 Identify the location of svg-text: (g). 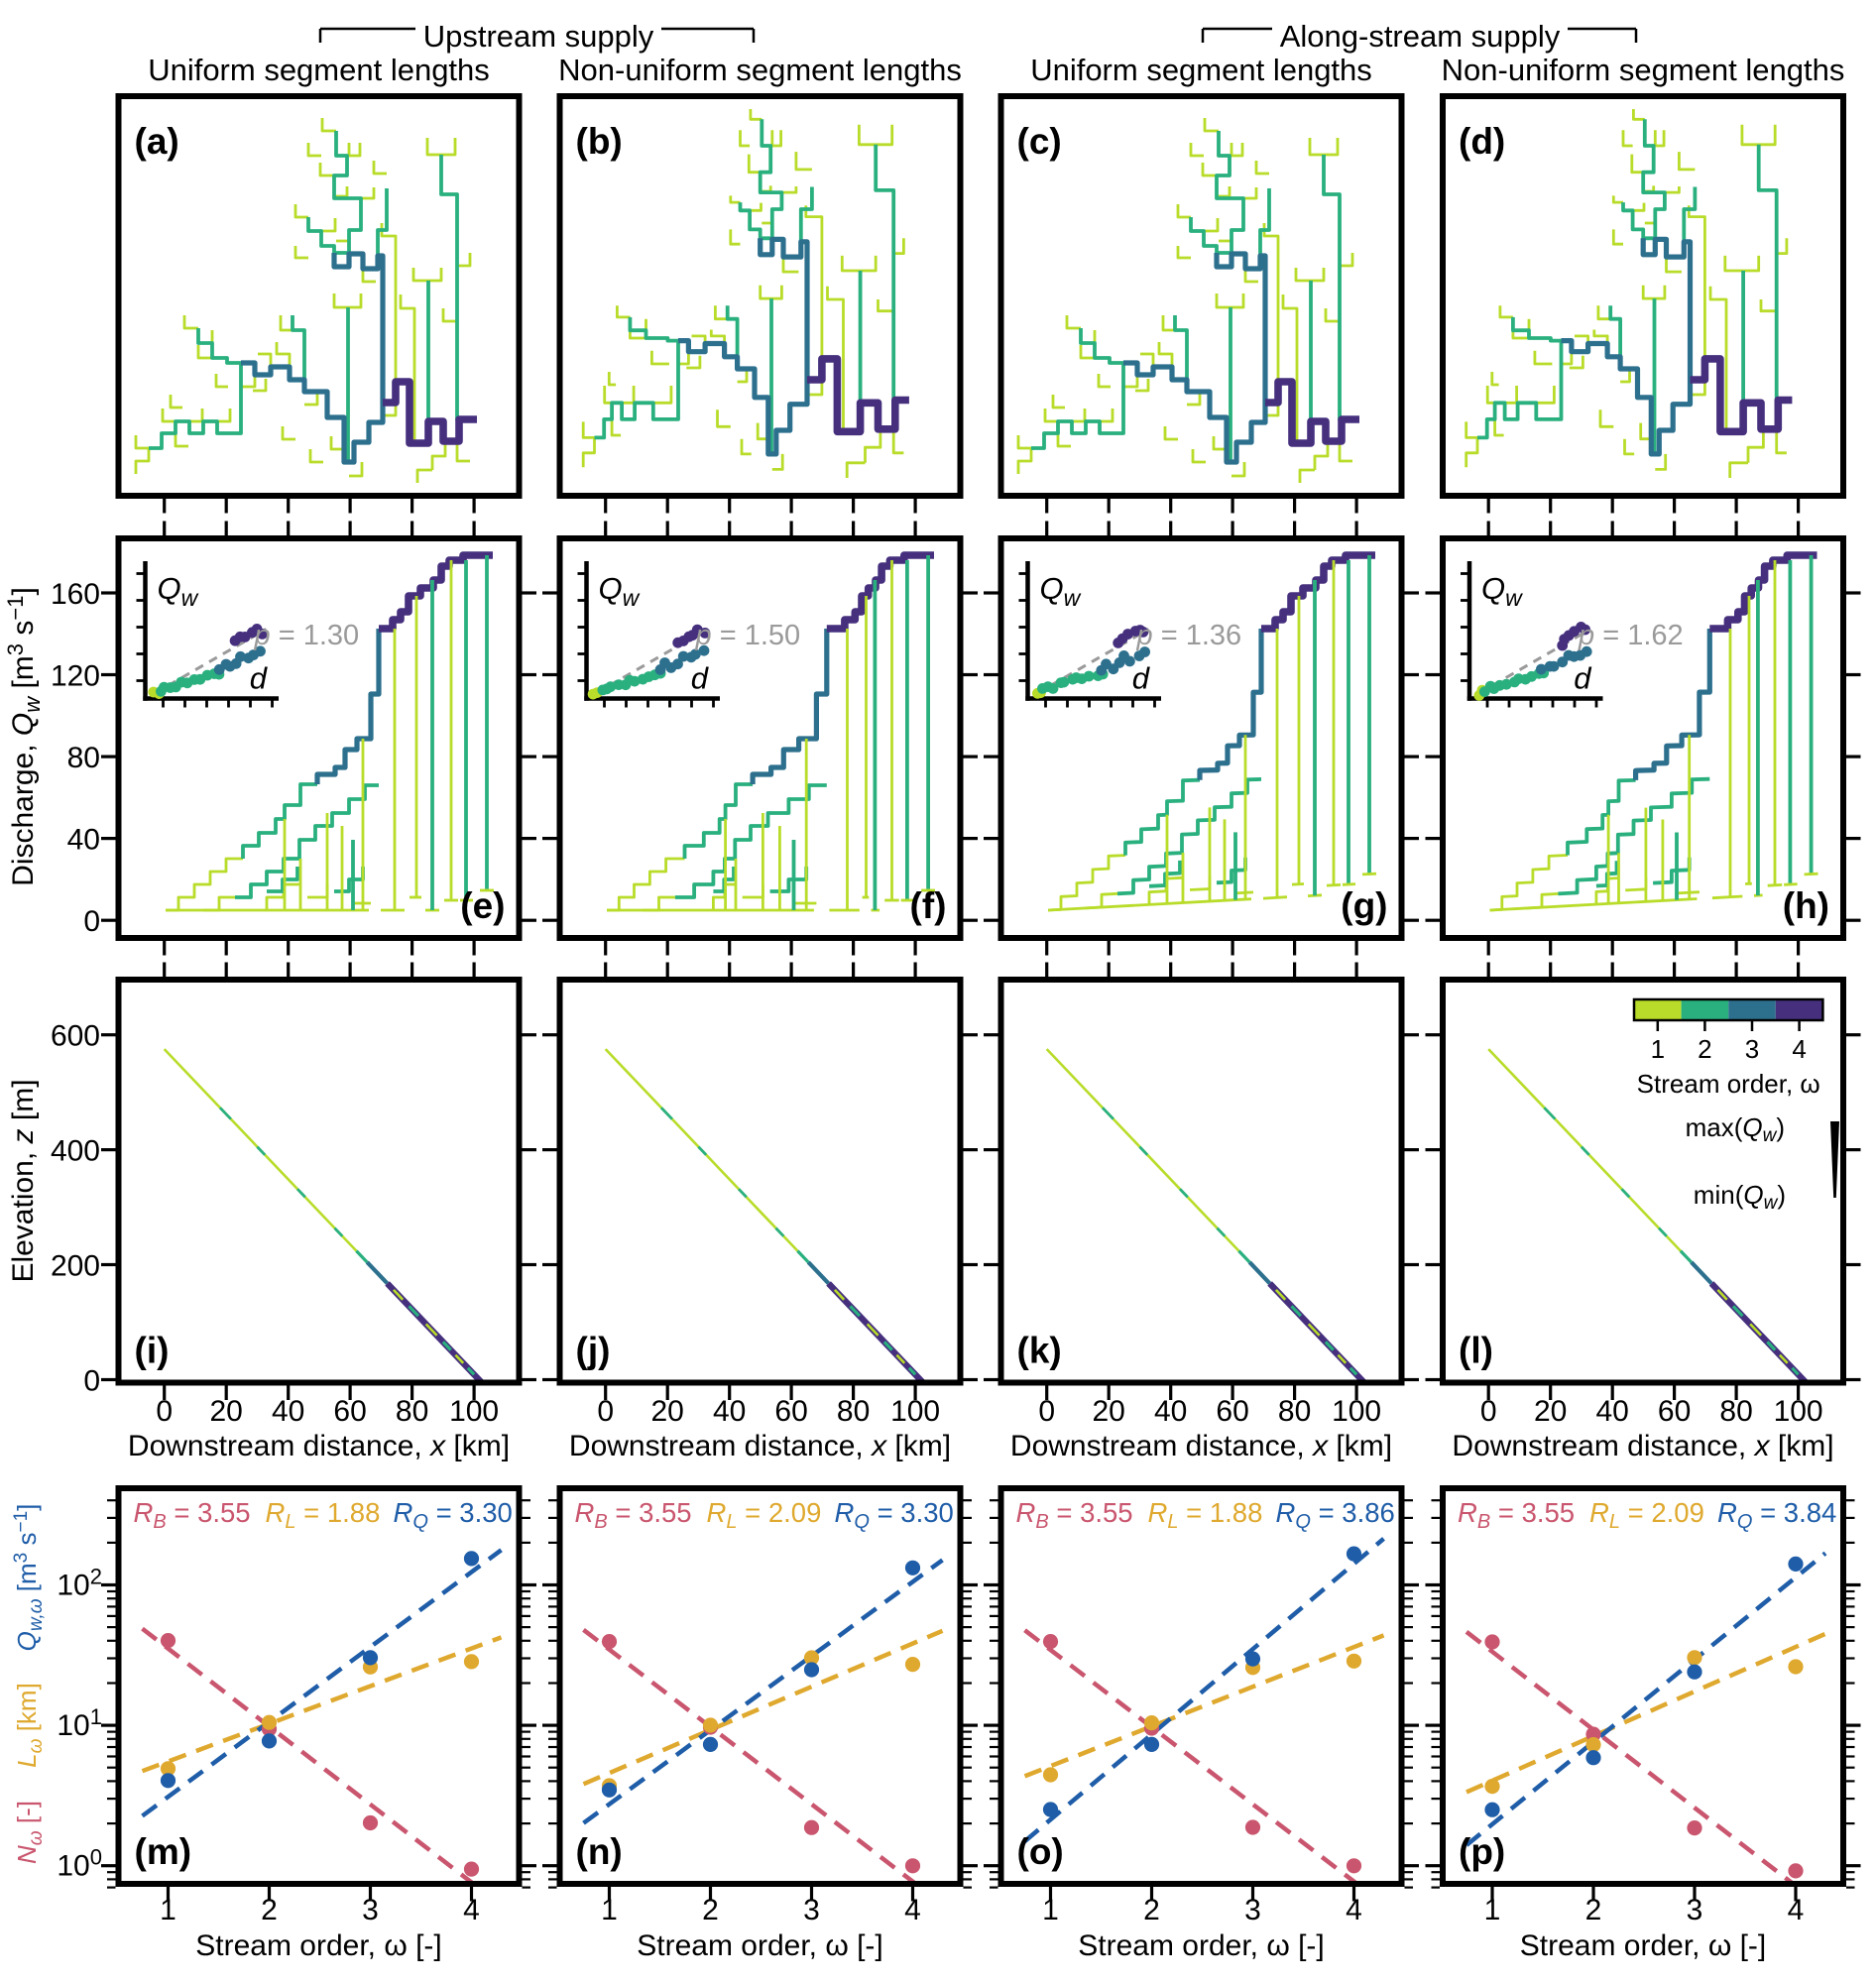
(1364, 905).